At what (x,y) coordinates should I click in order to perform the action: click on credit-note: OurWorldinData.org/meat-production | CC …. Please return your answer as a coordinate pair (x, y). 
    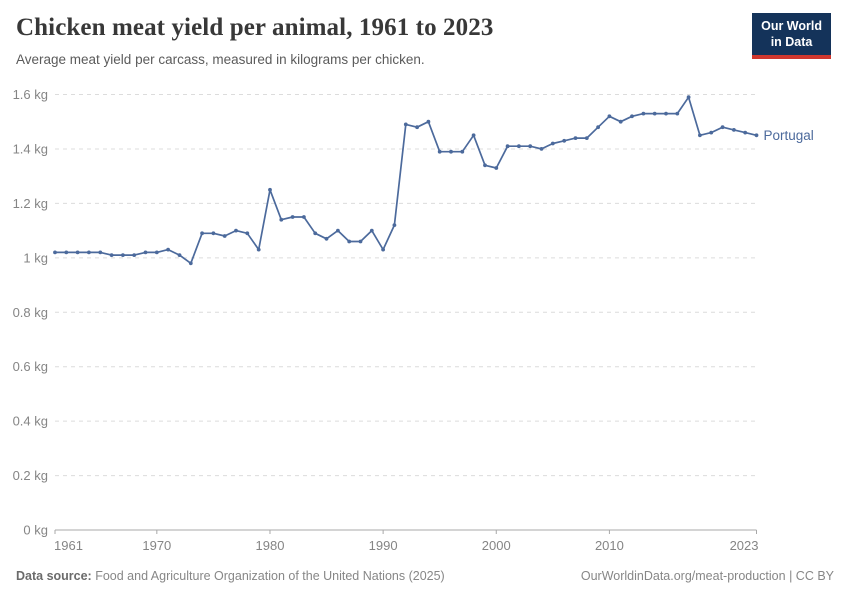
    Looking at the image, I should click on (707, 576).